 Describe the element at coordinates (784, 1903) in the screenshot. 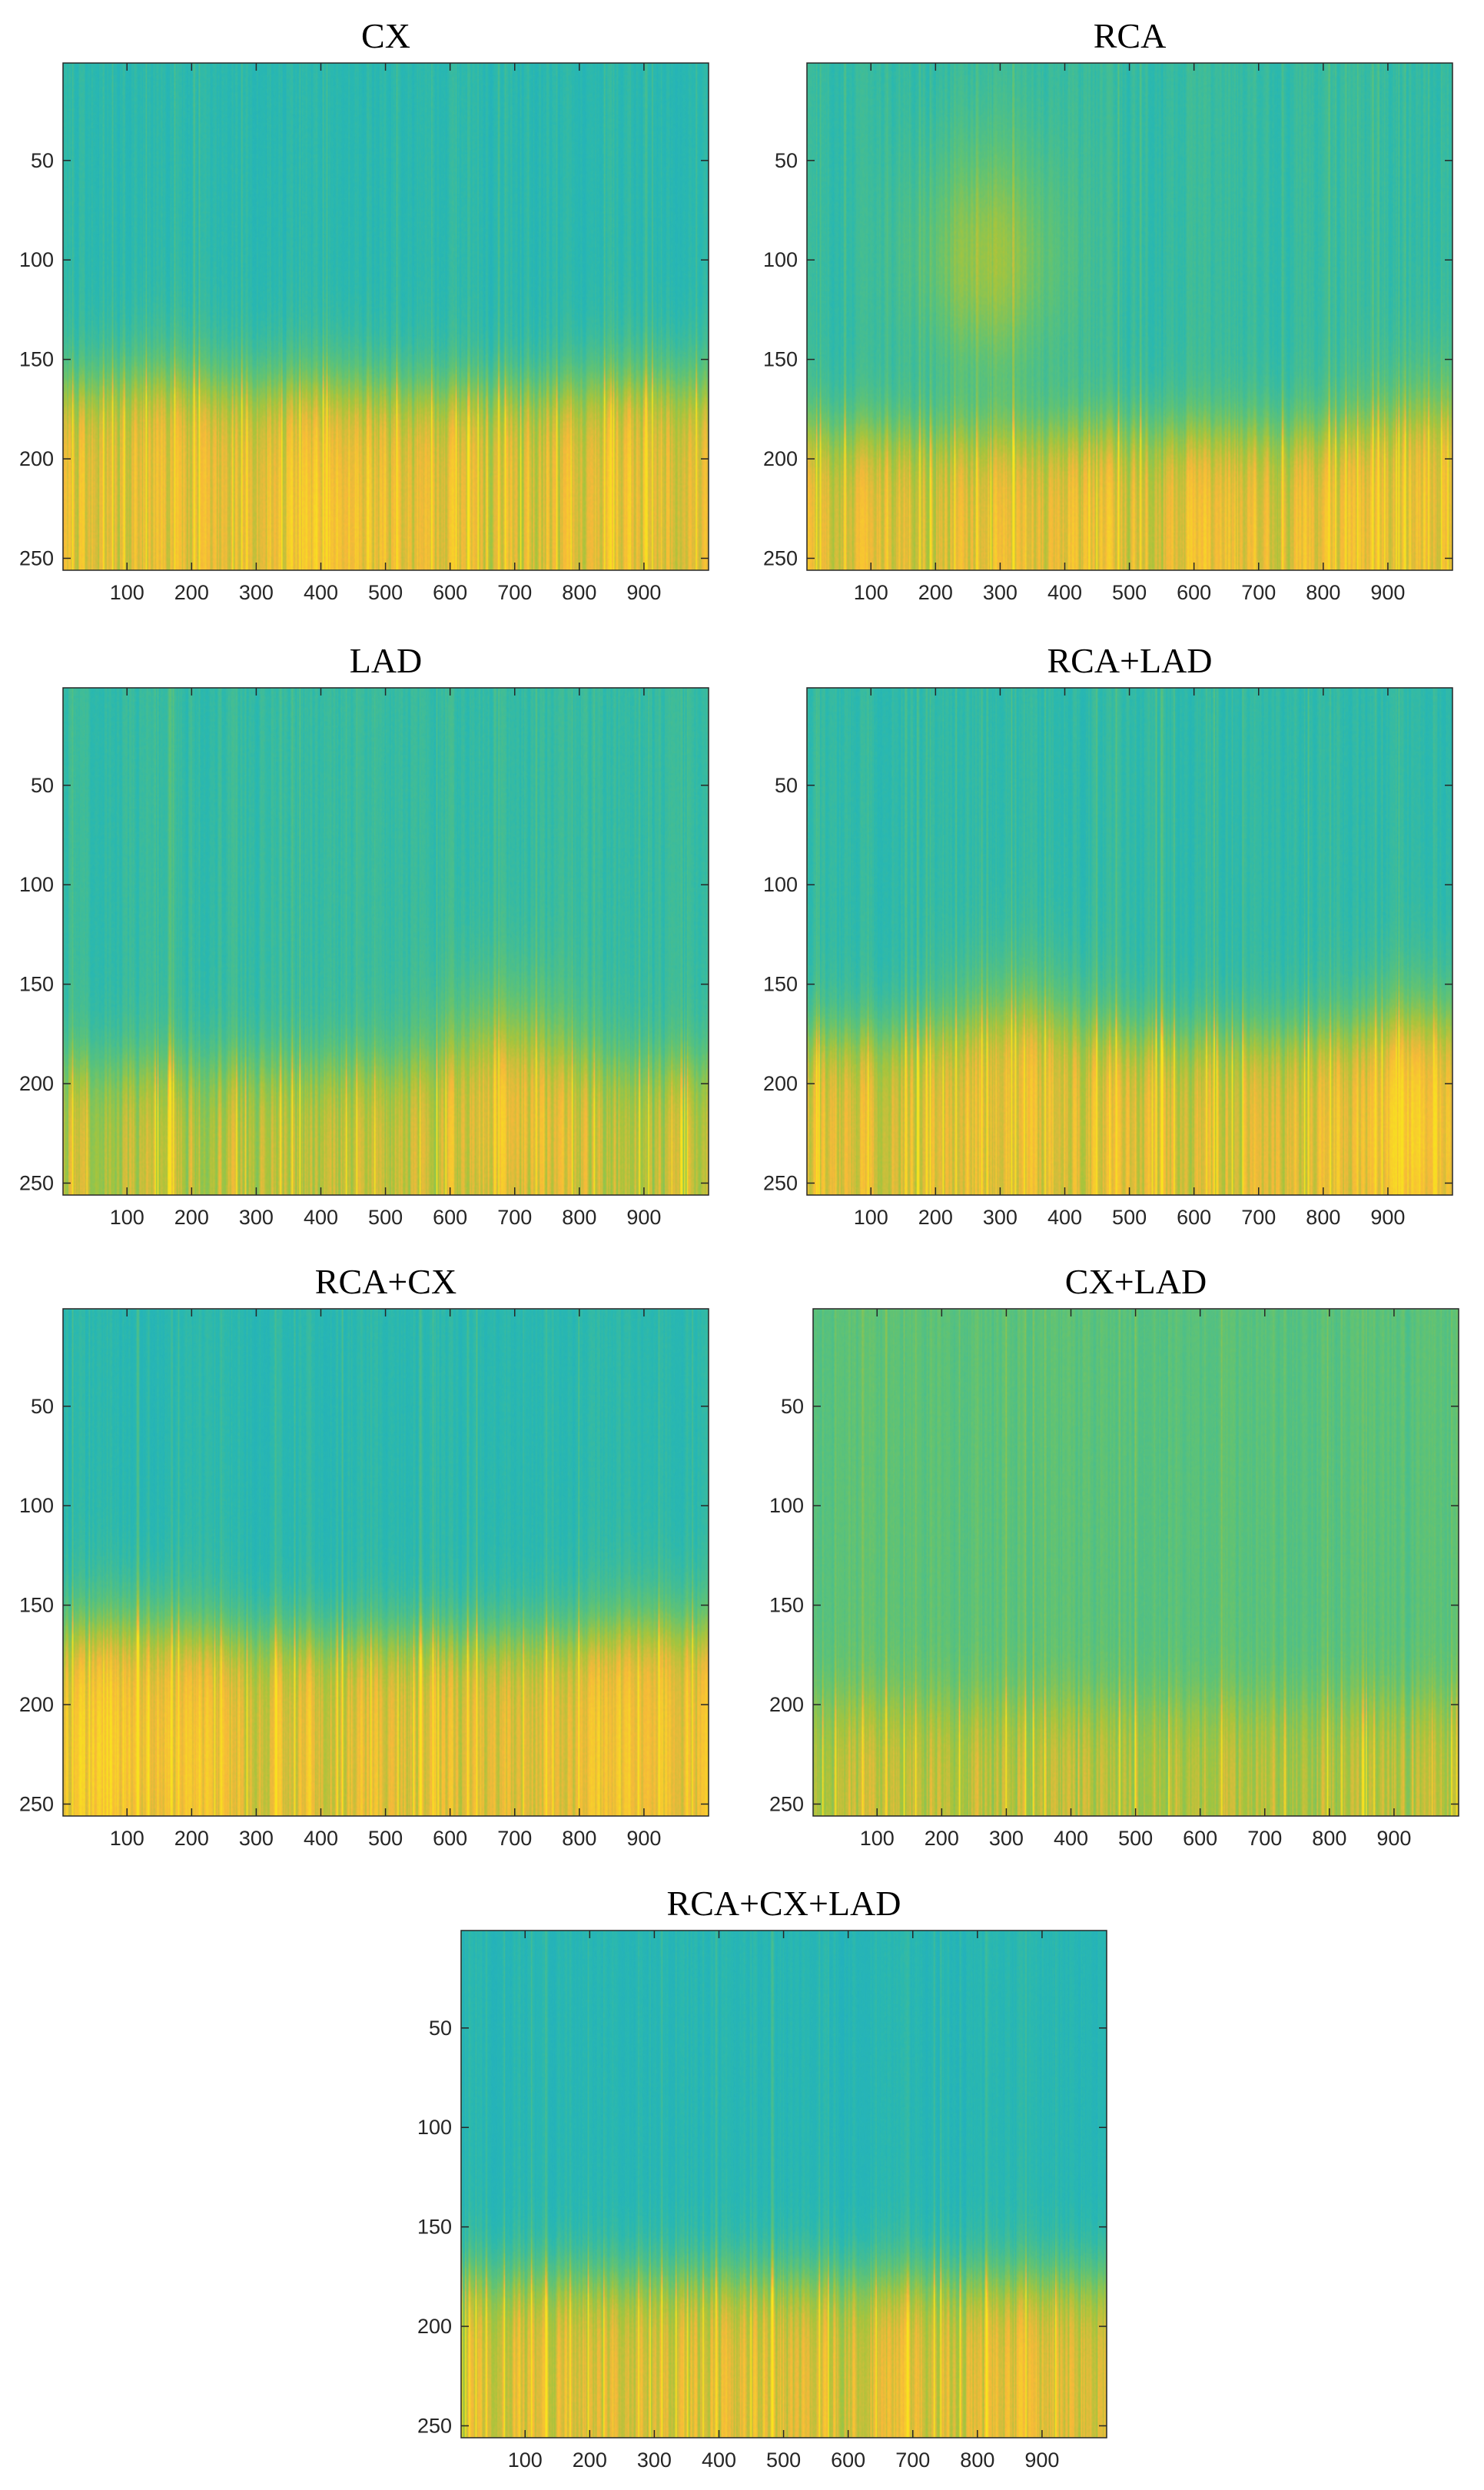

I see `panel-title: RCA+CX+LAD` at that location.